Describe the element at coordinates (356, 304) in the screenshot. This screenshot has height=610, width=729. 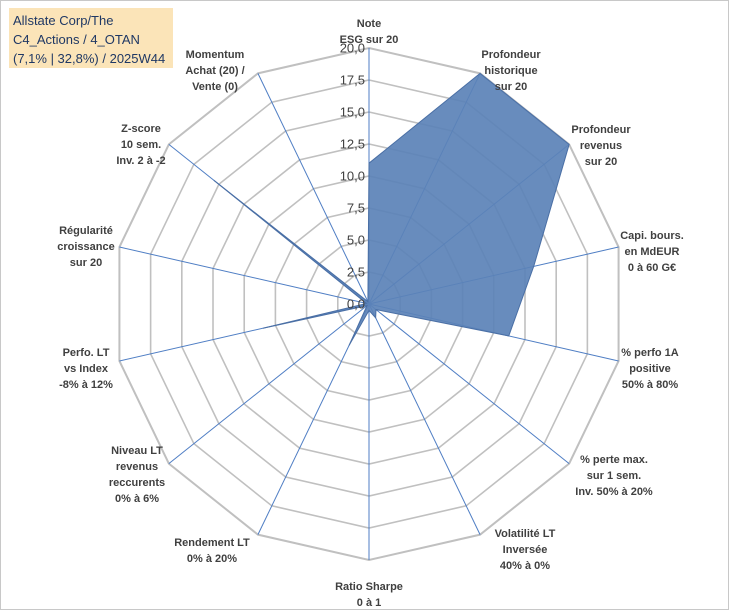
I see `tick-label: 0,0` at that location.